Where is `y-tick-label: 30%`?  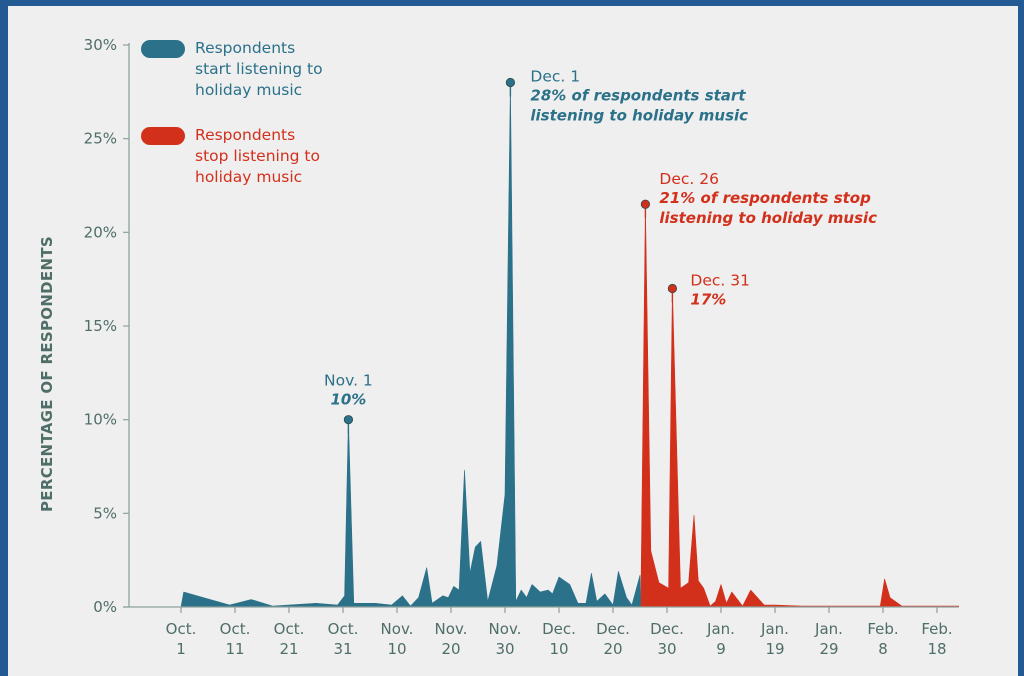 y-tick-label: 30% is located at coordinates (100, 45).